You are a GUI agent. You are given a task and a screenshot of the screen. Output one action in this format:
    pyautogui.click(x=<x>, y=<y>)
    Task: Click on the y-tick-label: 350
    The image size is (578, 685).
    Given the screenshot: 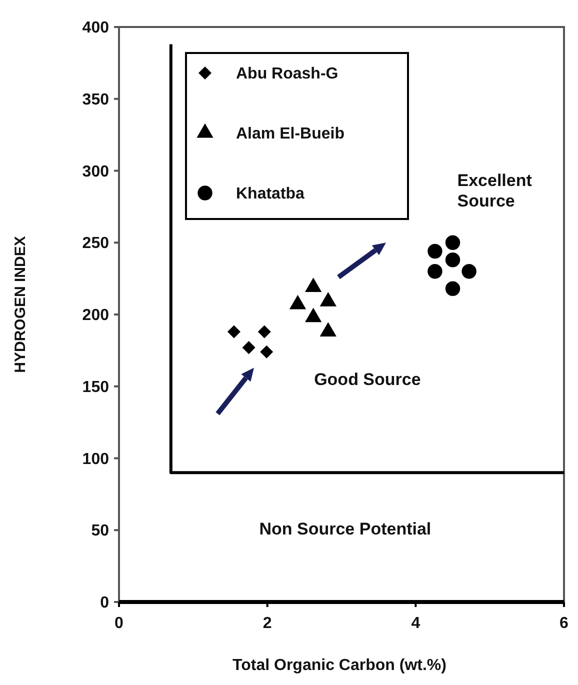 What is the action you would take?
    pyautogui.click(x=96, y=99)
    